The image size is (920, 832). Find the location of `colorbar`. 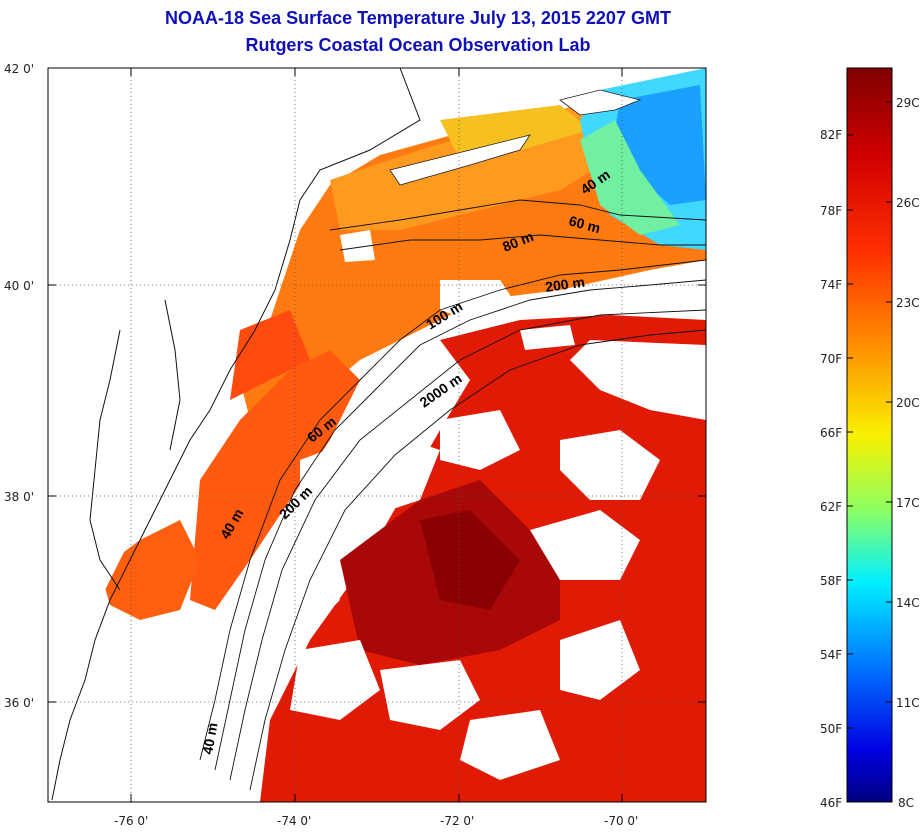

colorbar is located at coordinates (869, 435).